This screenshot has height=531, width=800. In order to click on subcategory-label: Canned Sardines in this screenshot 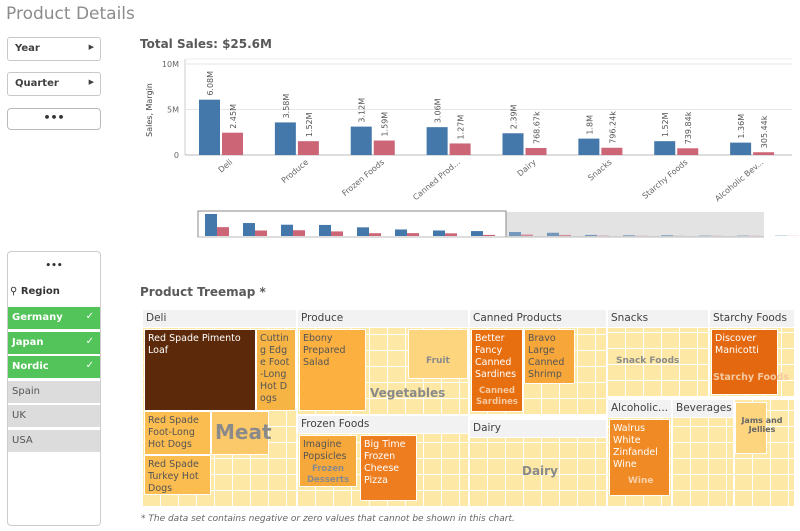, I will do `click(497, 396)`.